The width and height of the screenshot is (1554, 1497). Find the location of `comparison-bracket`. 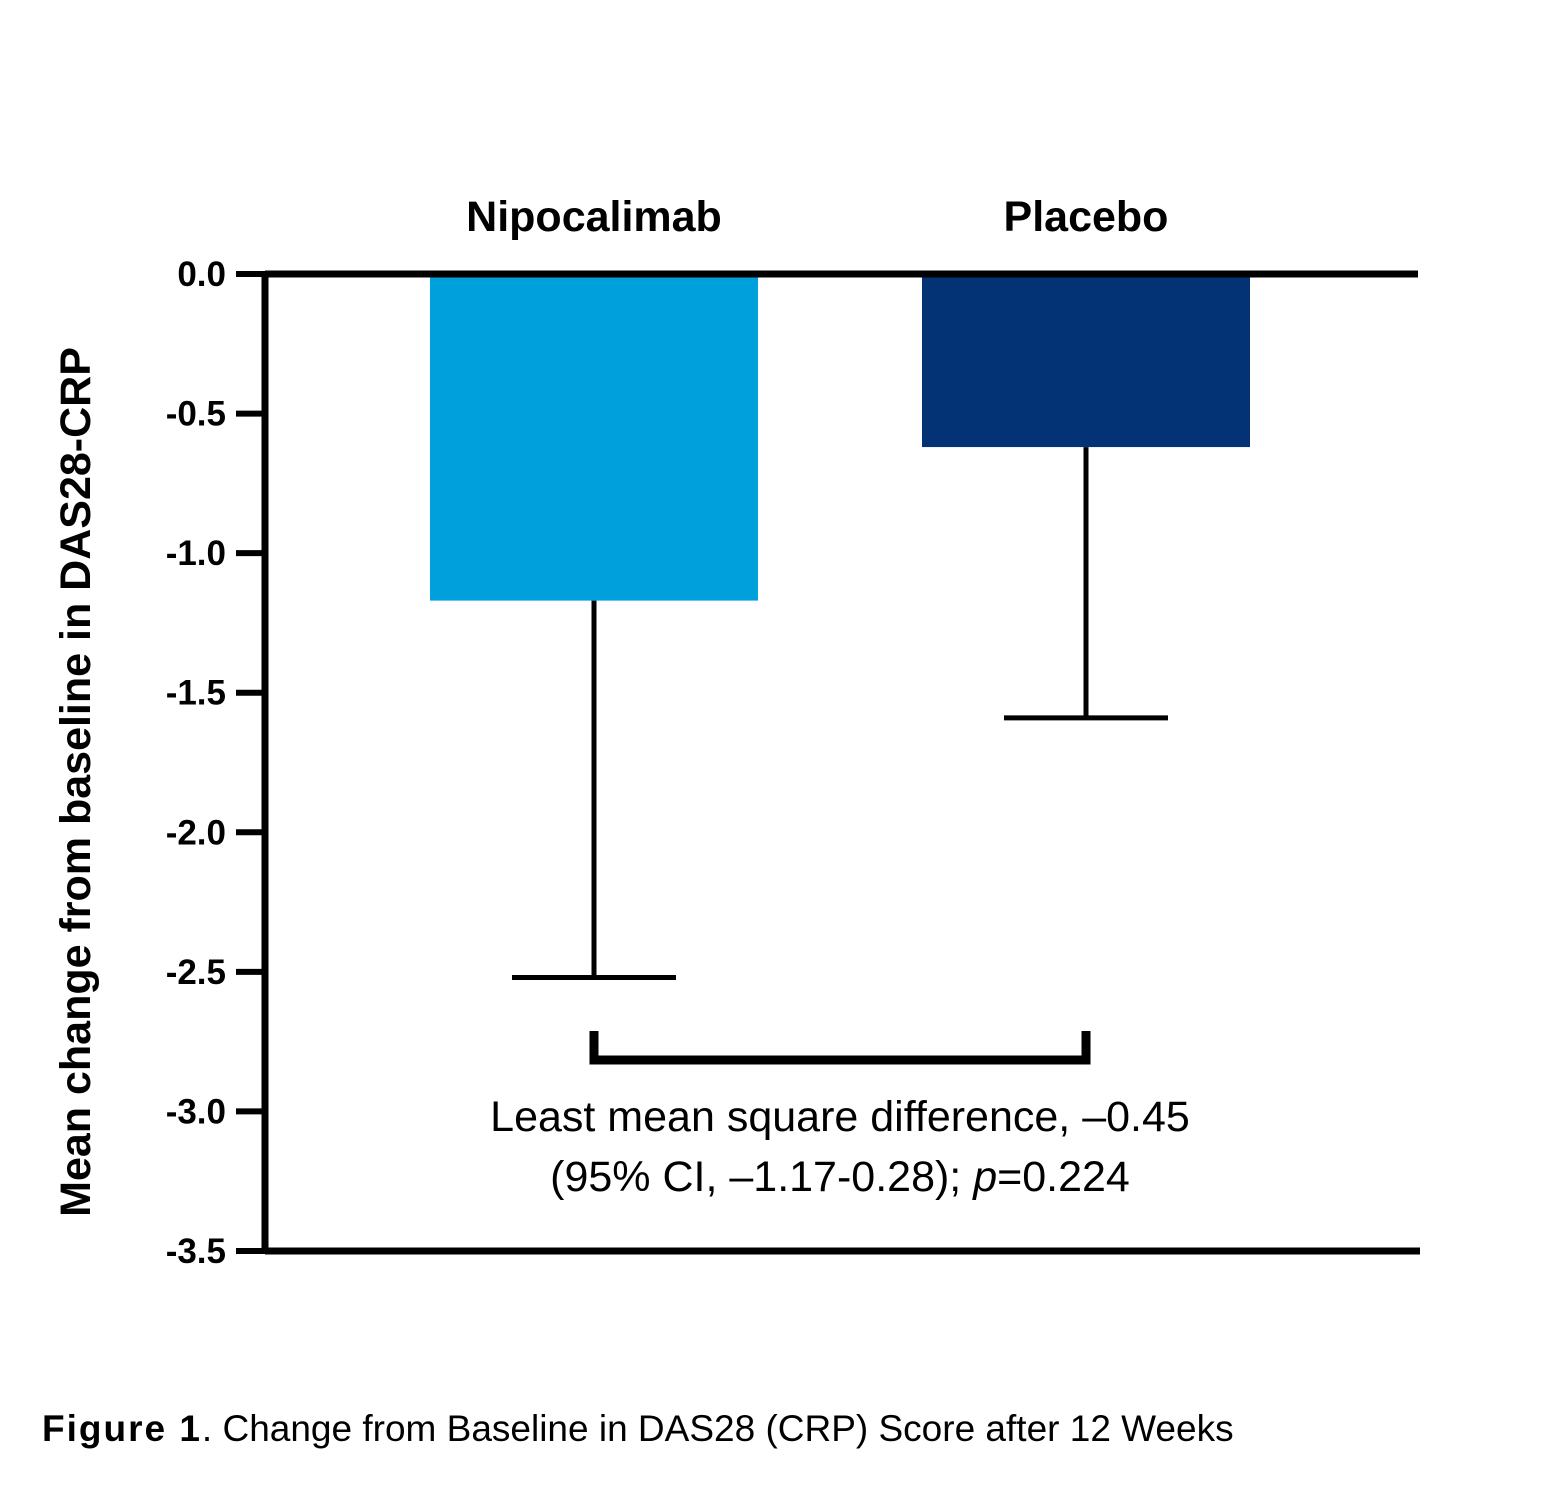

comparison-bracket is located at coordinates (840, 1048).